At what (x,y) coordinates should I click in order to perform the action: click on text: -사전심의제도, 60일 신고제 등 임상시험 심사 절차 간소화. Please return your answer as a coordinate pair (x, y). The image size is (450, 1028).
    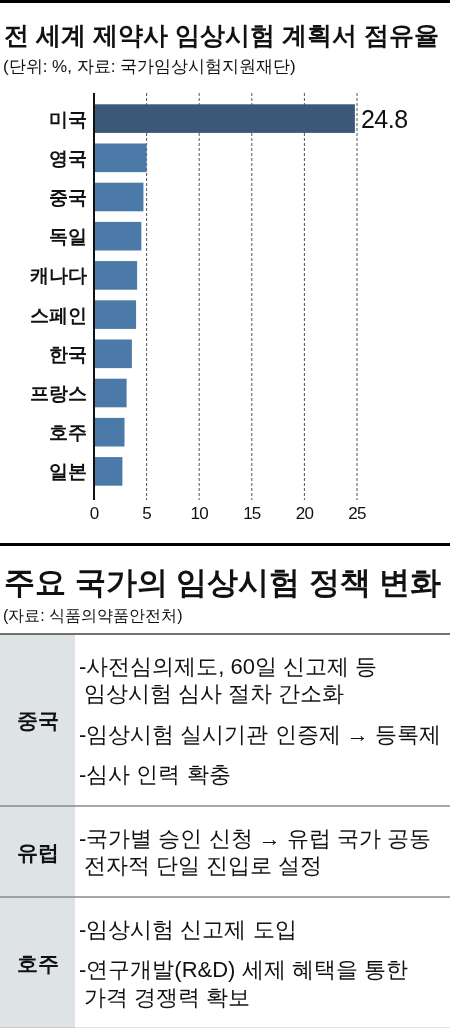
    Looking at the image, I should click on (228, 680).